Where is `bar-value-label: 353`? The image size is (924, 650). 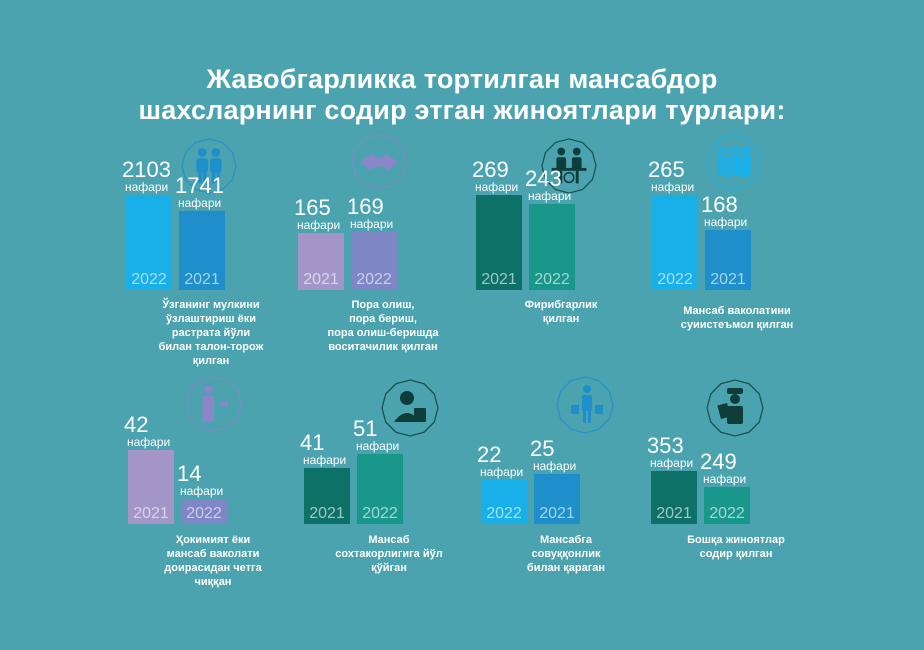
bar-value-label: 353 is located at coordinates (665, 445).